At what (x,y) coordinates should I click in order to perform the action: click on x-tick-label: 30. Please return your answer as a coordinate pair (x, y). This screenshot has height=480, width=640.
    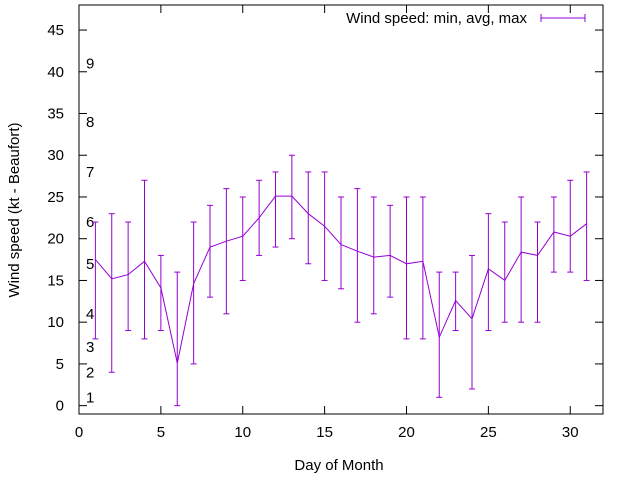
    Looking at the image, I should click on (570, 432).